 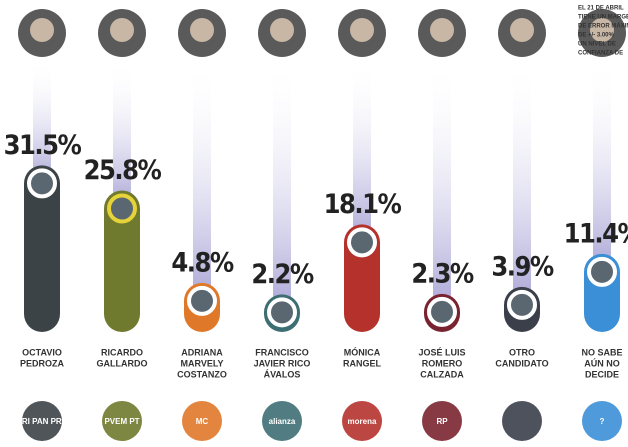 I want to click on party-logo-text: MC, so click(x=202, y=421).